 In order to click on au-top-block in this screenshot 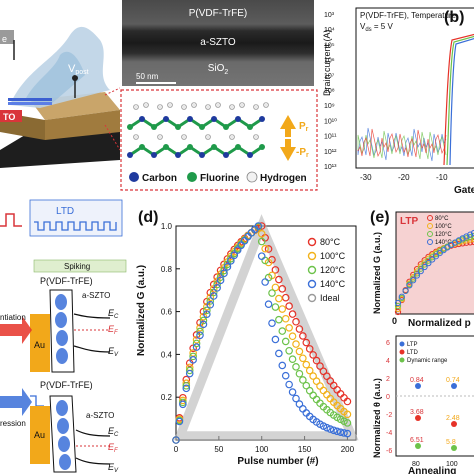, I will do `click(40, 343)`.